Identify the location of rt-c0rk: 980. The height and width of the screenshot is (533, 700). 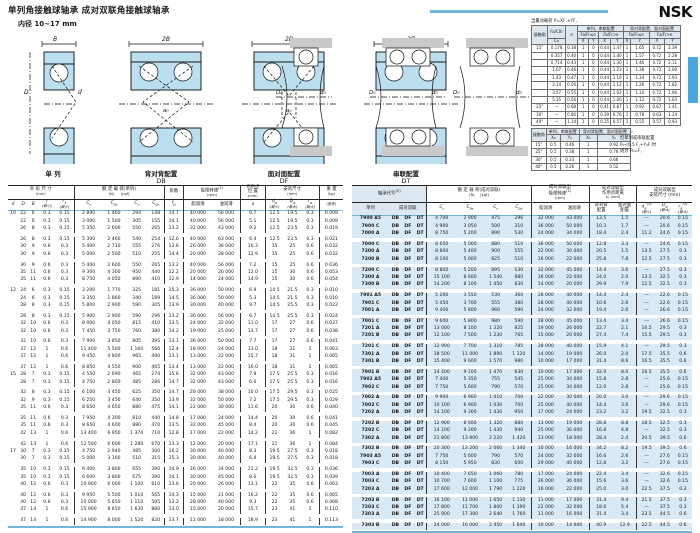
(519, 362).